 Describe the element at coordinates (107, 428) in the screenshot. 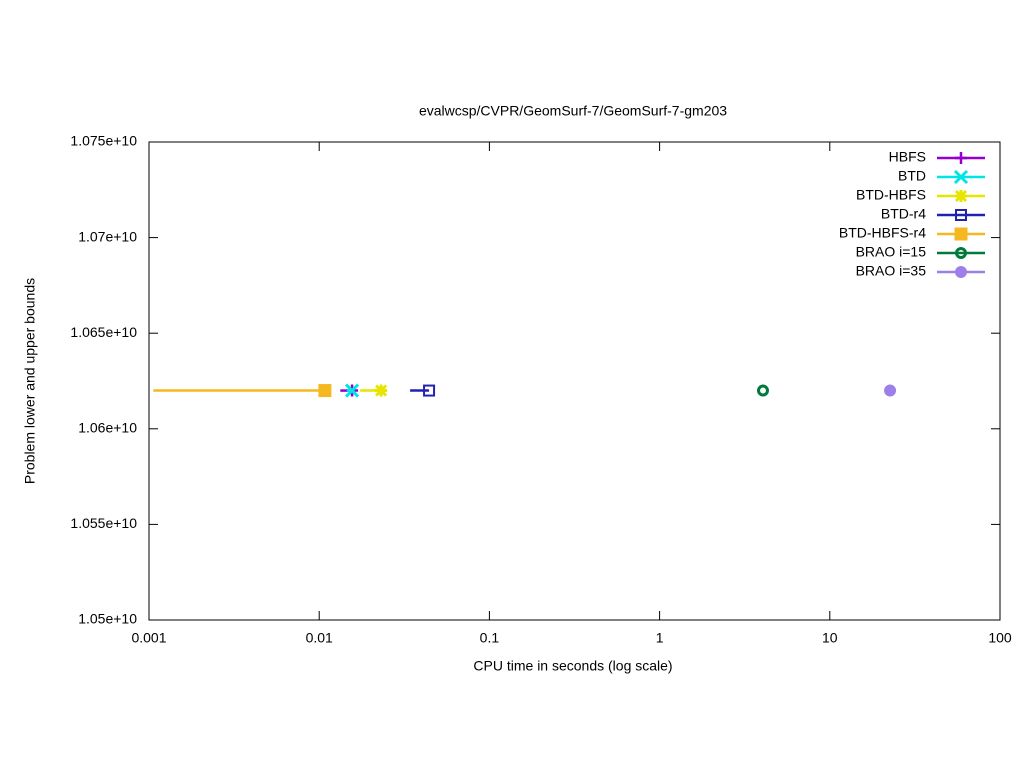

I see `y-tick-label: 1.06e+10` at that location.